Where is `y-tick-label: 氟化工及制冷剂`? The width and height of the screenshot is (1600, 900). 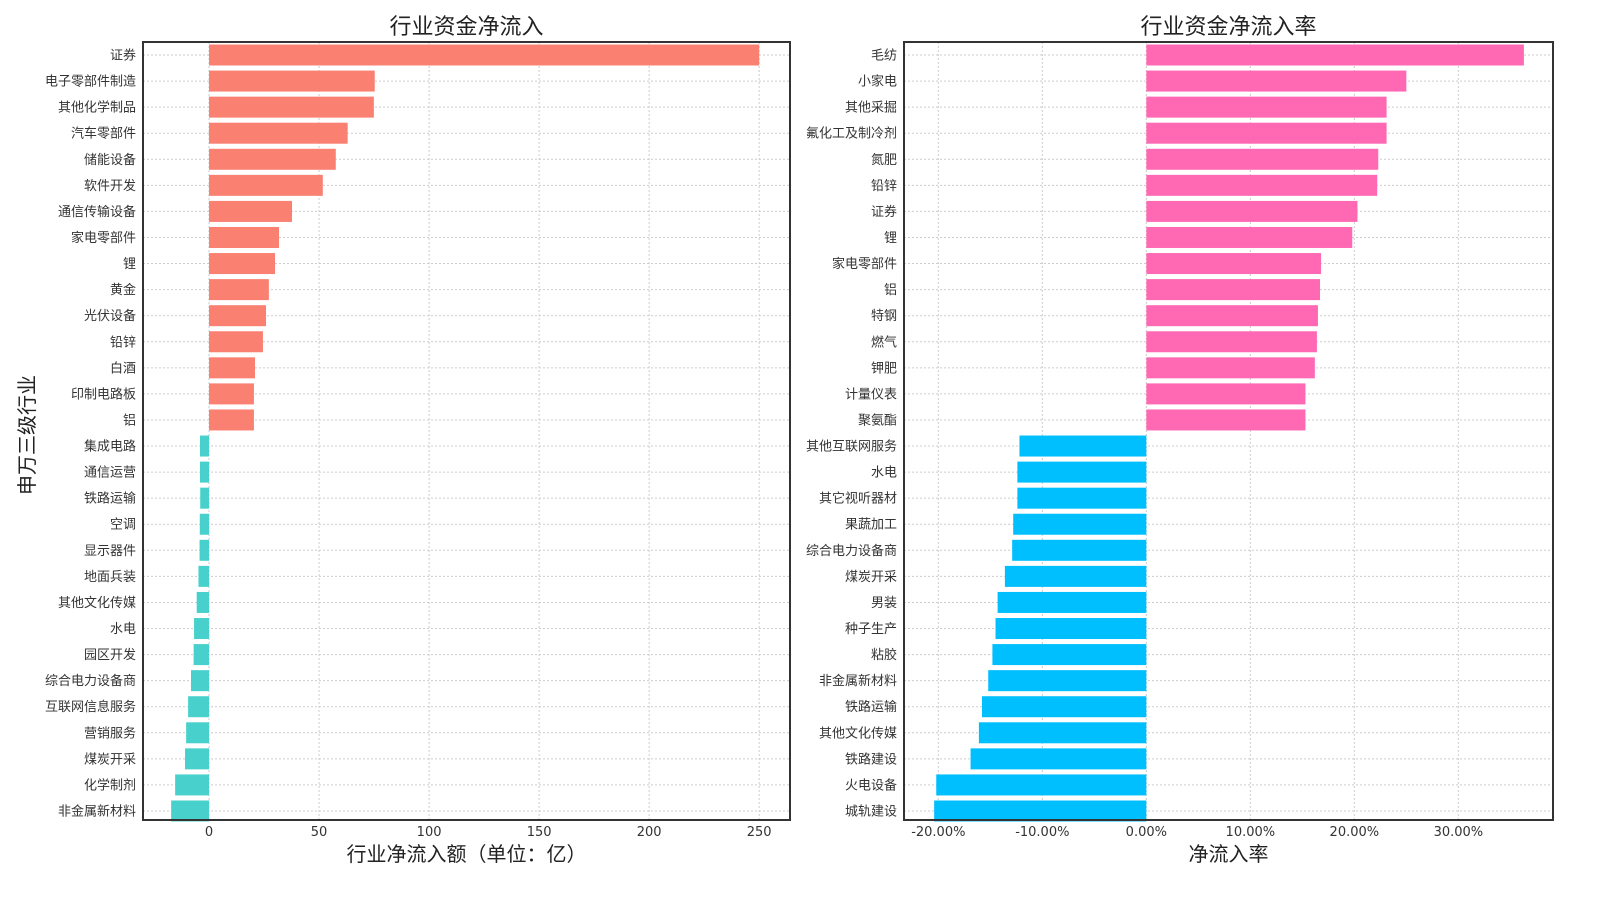
y-tick-label: 氟化工及制冷剂 is located at coordinates (851, 134).